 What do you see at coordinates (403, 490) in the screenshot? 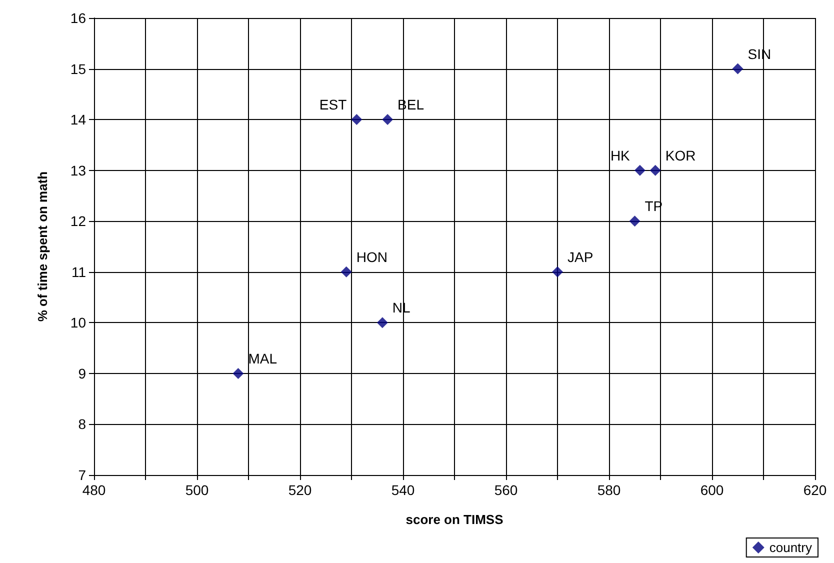
I see `x-tick-label: 540` at bounding box center [403, 490].